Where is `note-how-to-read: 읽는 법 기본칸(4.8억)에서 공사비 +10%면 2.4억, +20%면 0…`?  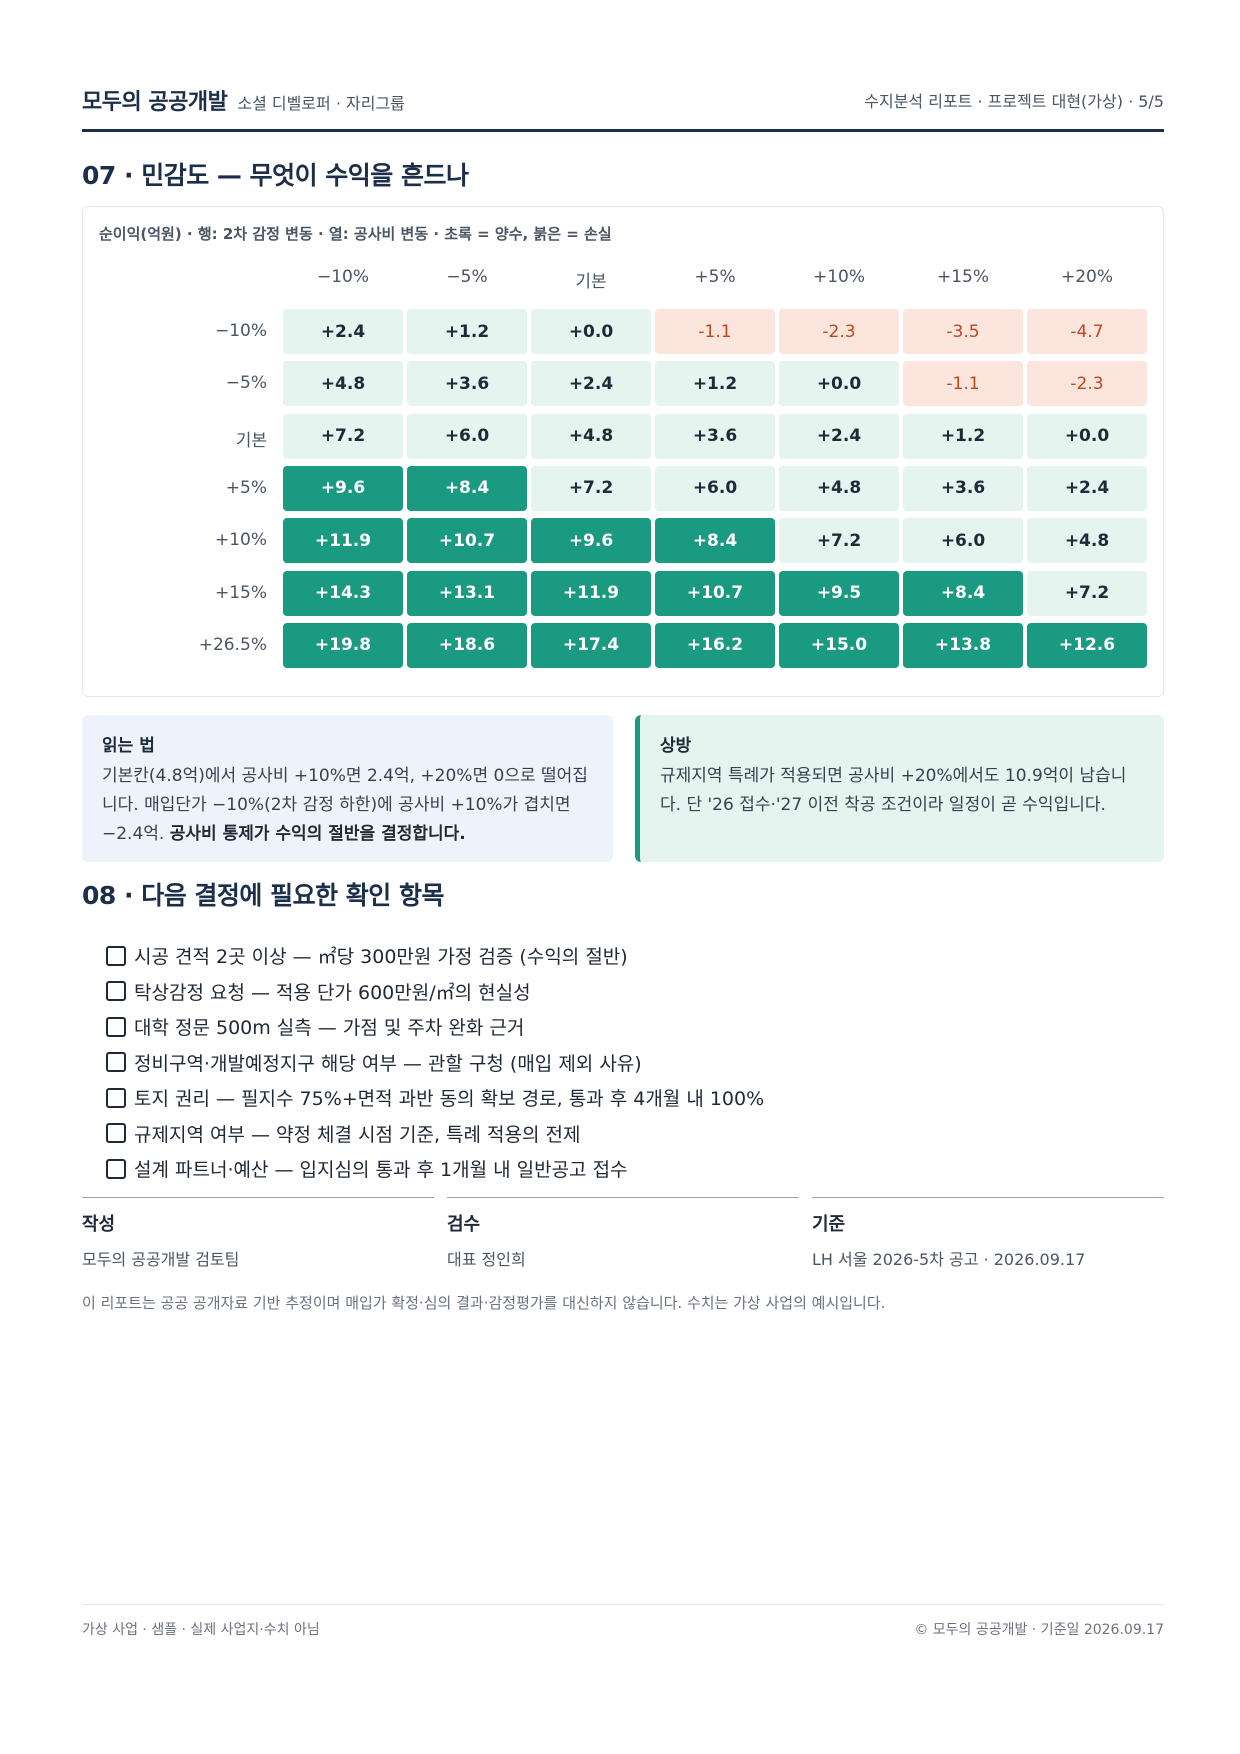 note-how-to-read: 읽는 법 기본칸(4.8억)에서 공사비 +10%면 2.4억, +20%면 0… is located at coordinates (347, 788).